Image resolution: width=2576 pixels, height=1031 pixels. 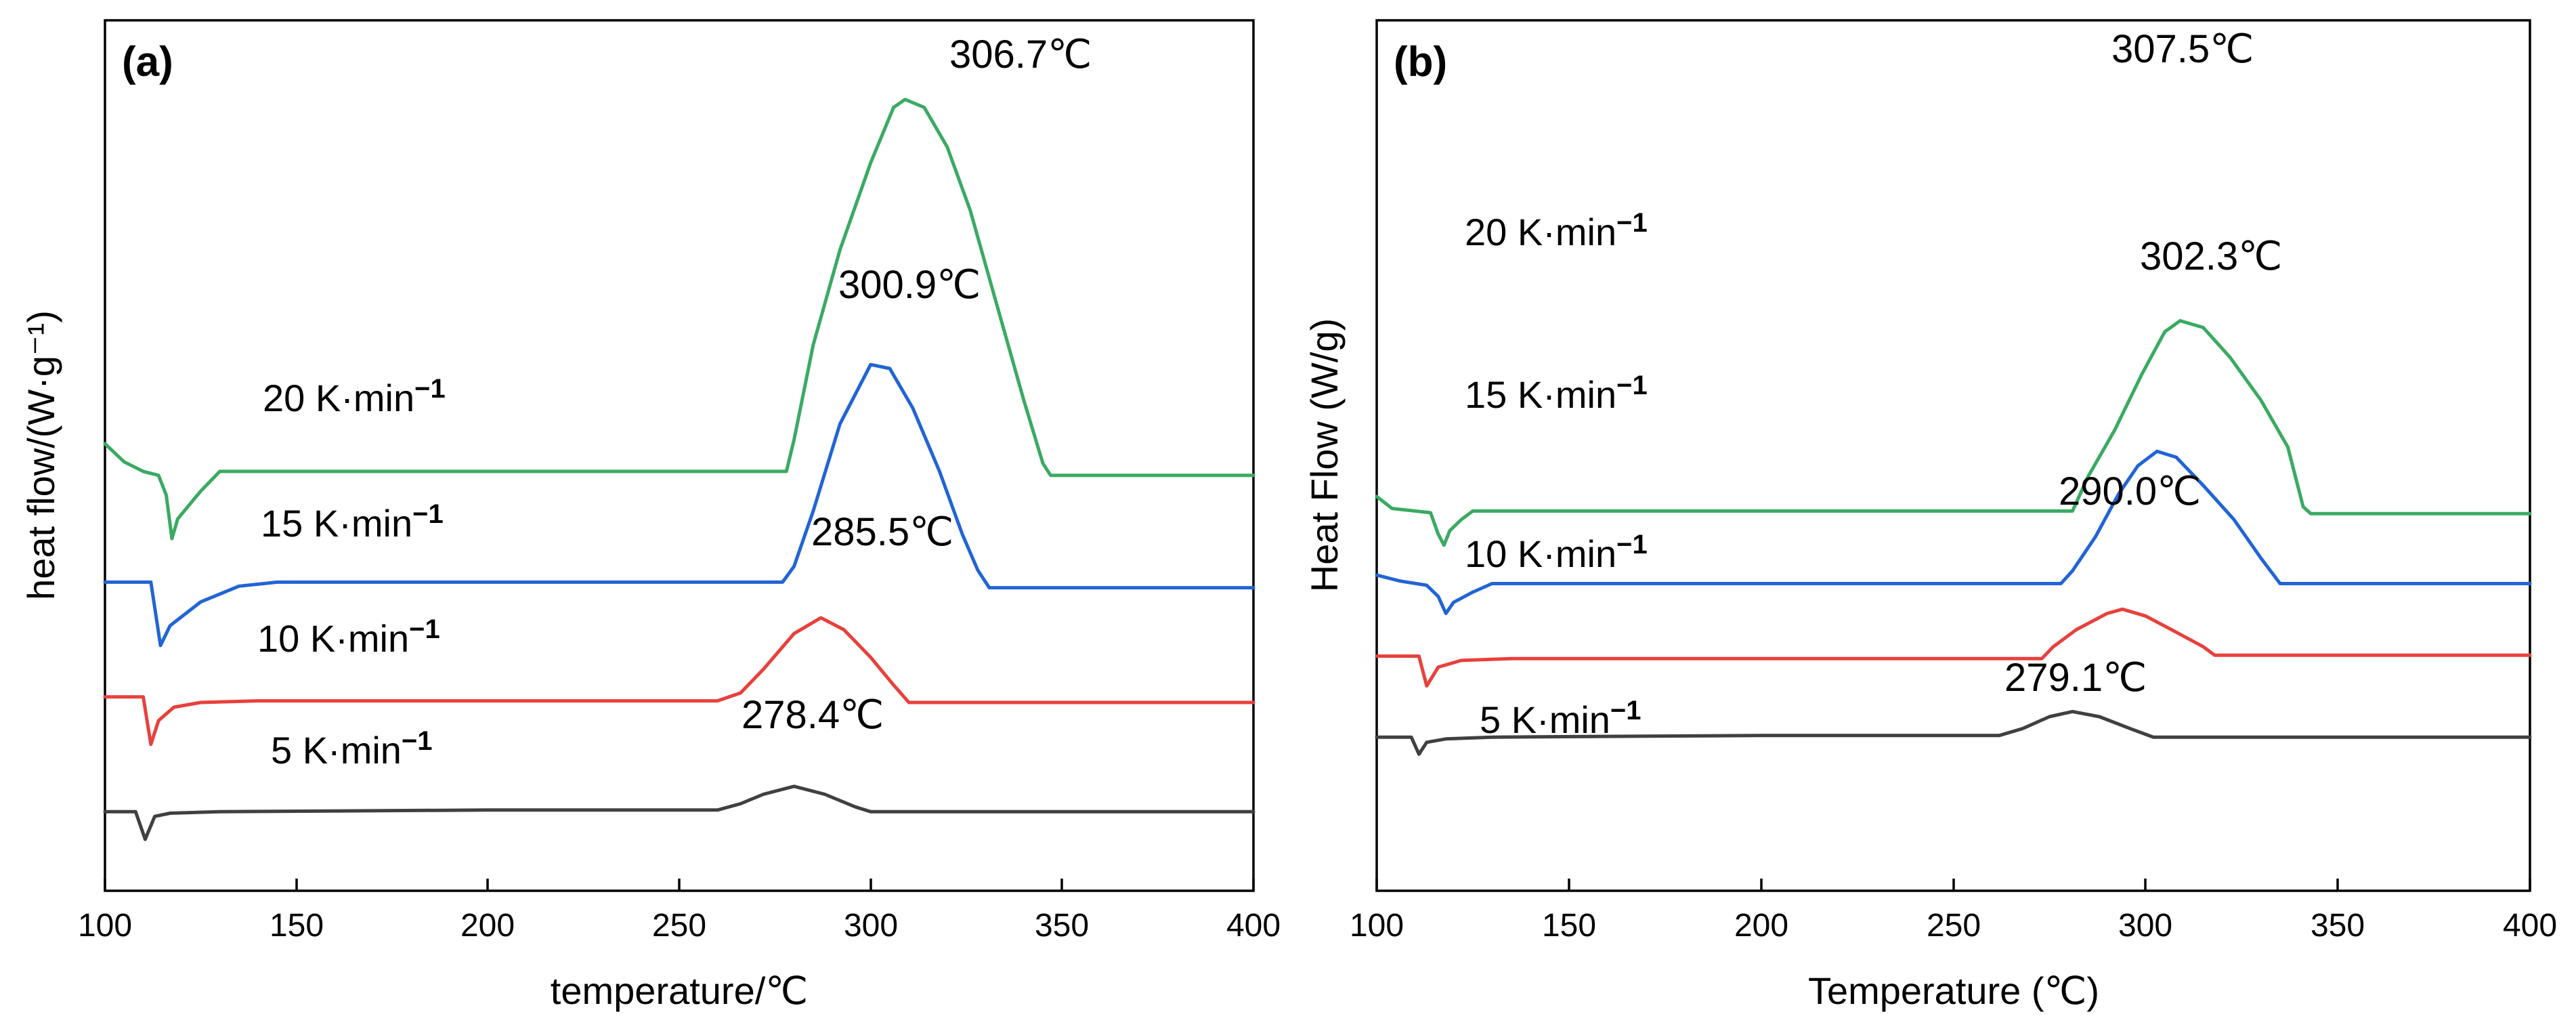 What do you see at coordinates (813, 715) in the screenshot?
I see `peak-label-a-5k: 278.4℃` at bounding box center [813, 715].